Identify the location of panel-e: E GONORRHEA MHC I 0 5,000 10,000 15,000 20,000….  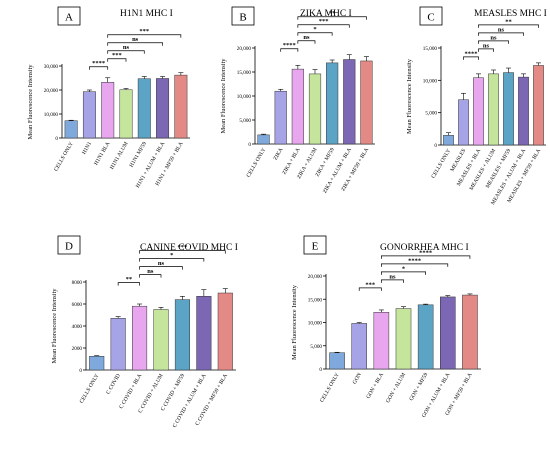
(386, 327).